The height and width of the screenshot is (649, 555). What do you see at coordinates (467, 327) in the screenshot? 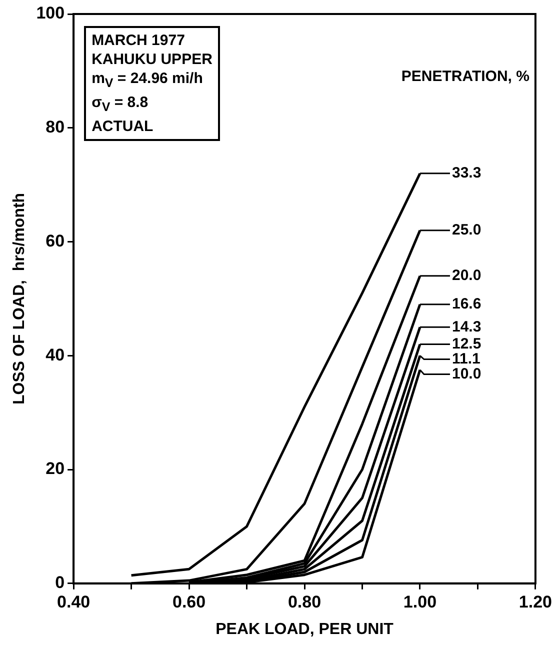
I see `legend-label: 14.3` at bounding box center [467, 327].